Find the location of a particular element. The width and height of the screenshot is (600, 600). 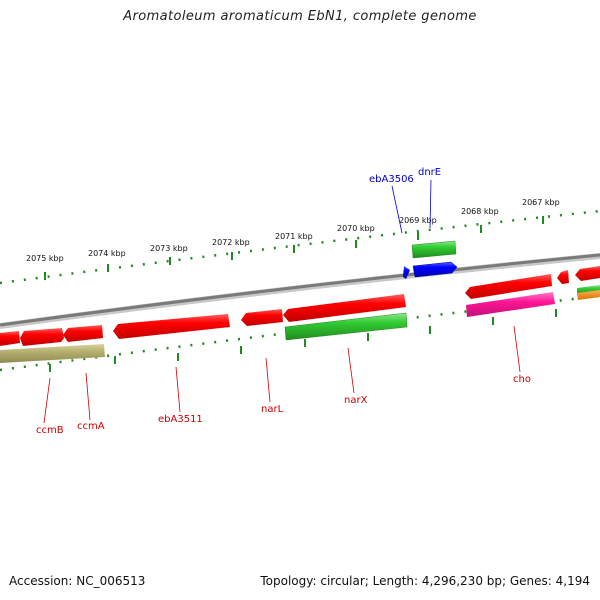

scale-label: 2071 kbp is located at coordinates (294, 236).